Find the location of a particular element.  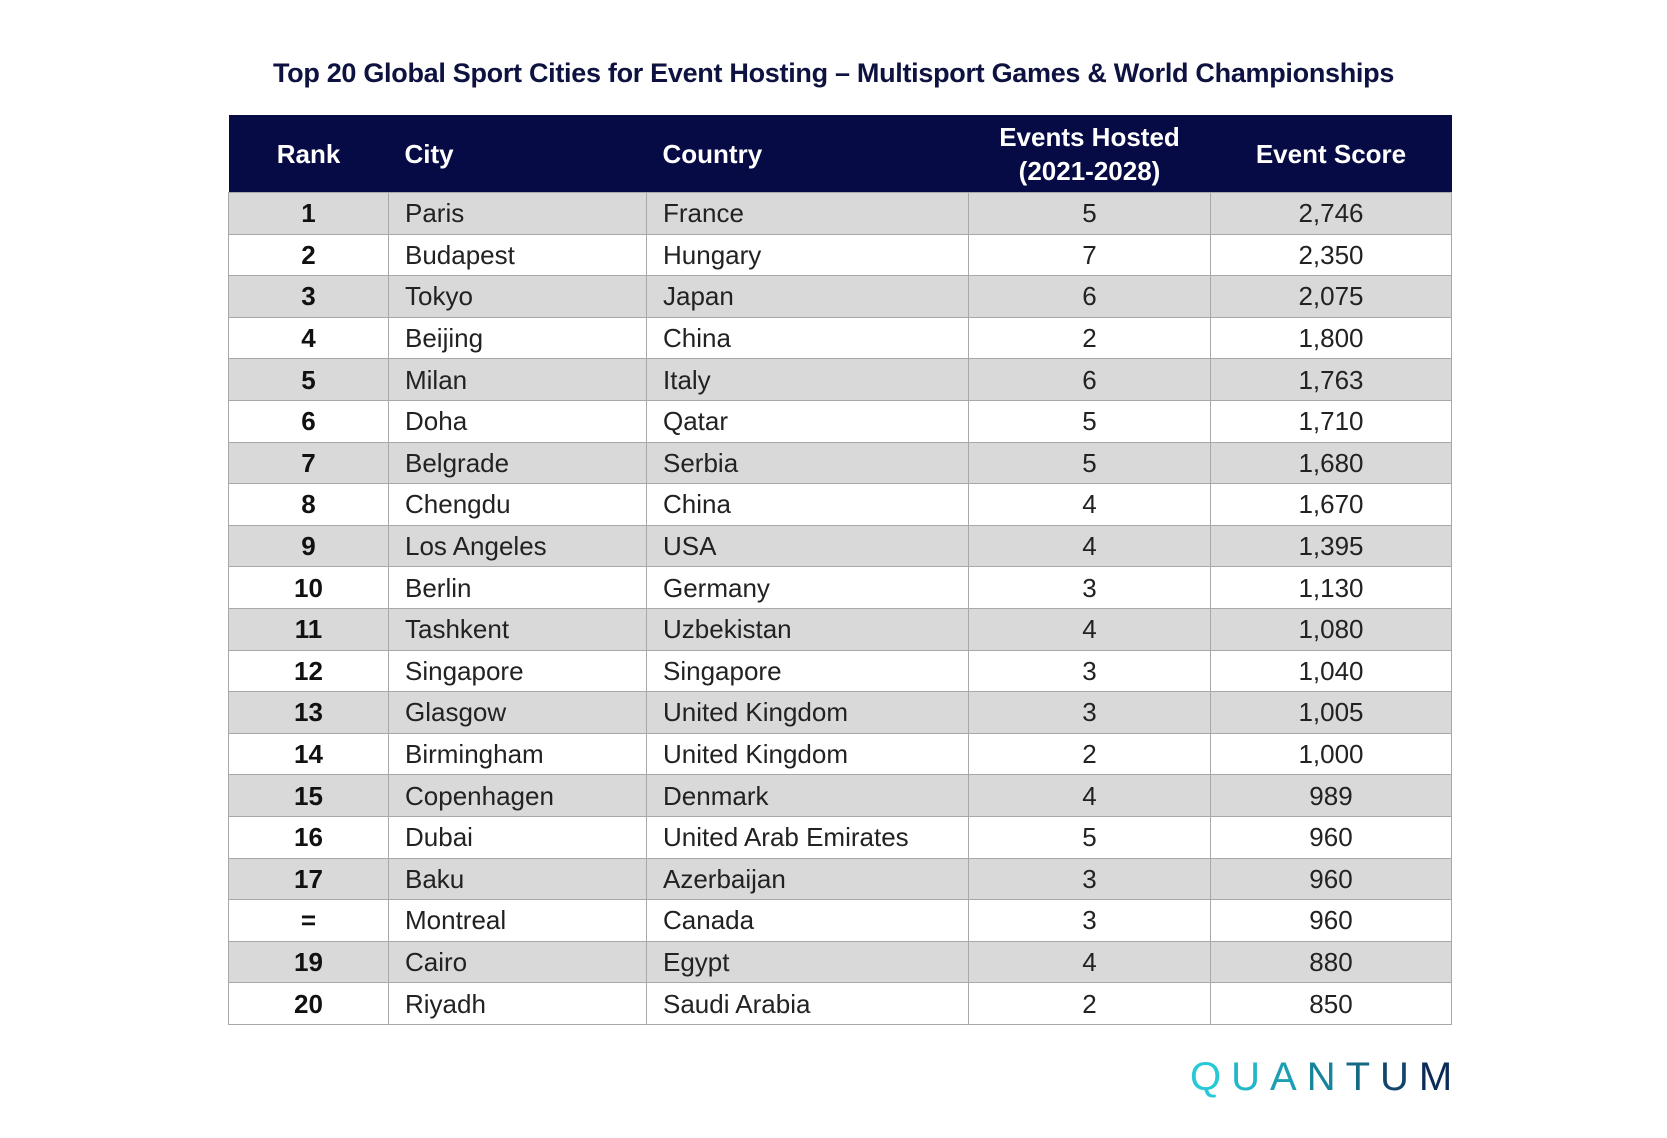

event-score-cell: 1,040 is located at coordinates (1331, 671).